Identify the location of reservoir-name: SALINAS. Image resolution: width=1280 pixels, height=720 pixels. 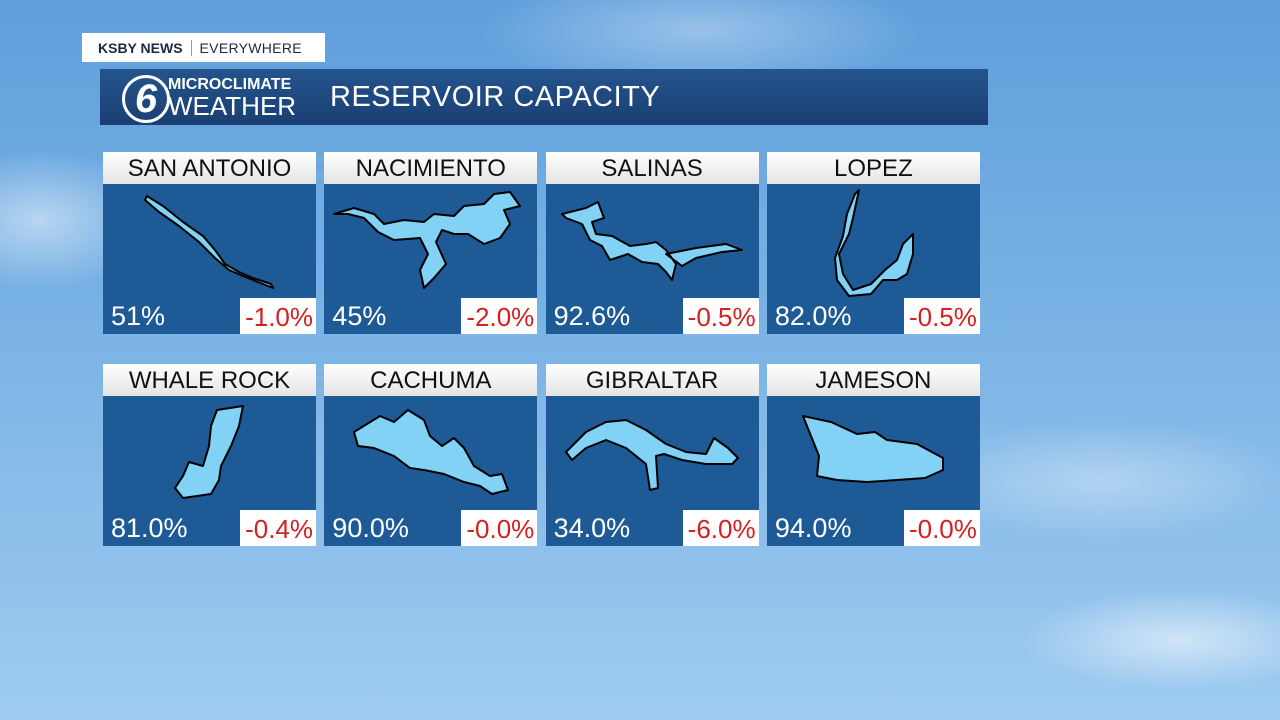
(652, 168).